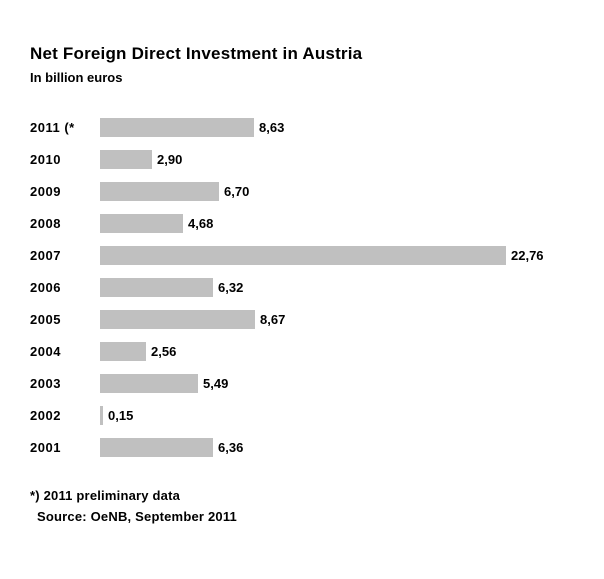 This screenshot has height=579, width=604. Describe the element at coordinates (338, 319) in the screenshot. I see `bar-track: 8,67` at that location.